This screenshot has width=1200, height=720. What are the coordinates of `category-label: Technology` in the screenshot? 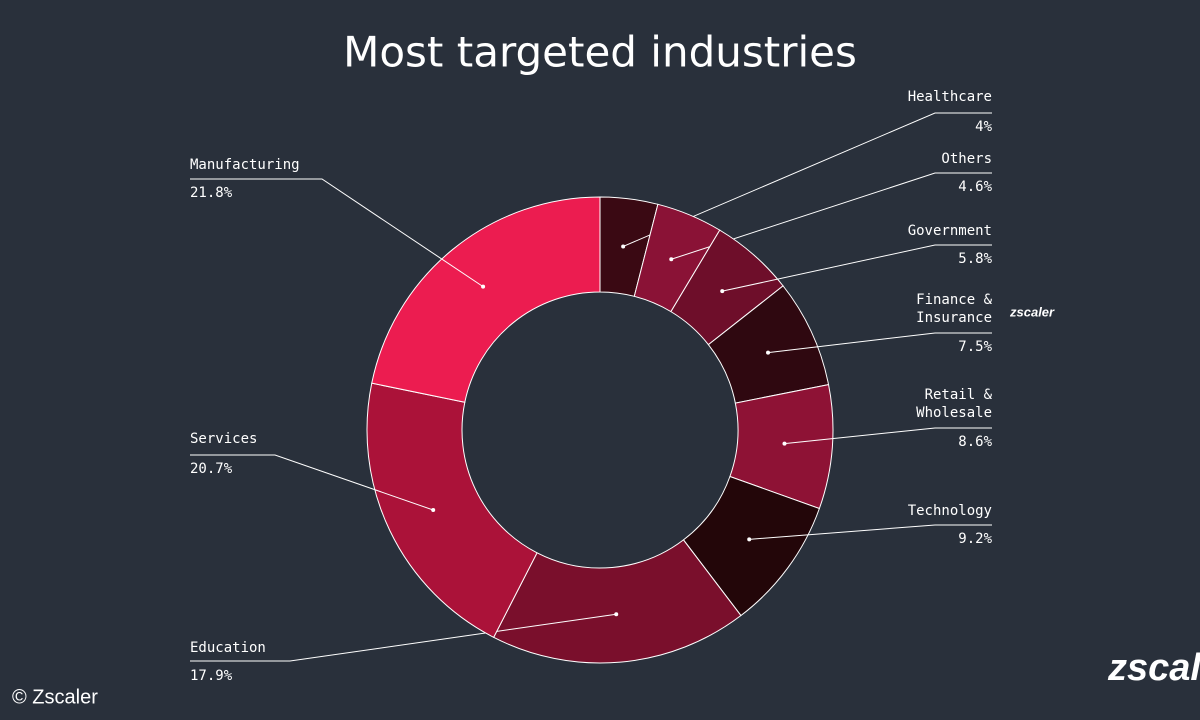 It's located at (949, 511).